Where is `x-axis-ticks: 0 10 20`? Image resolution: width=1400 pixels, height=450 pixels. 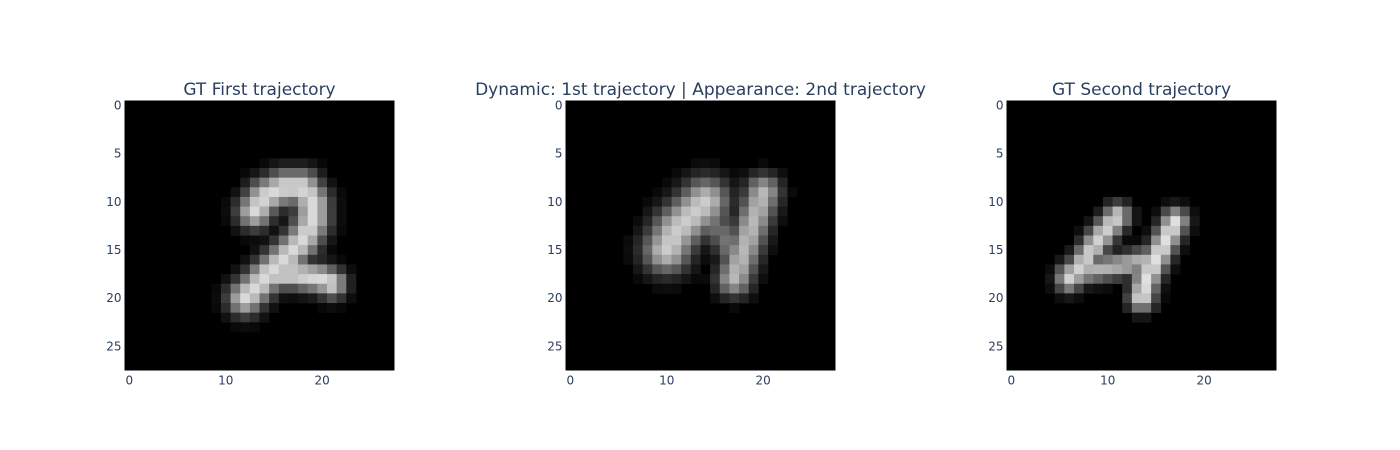
x-axis-ticks: 0 10 20 is located at coordinates (228, 381).